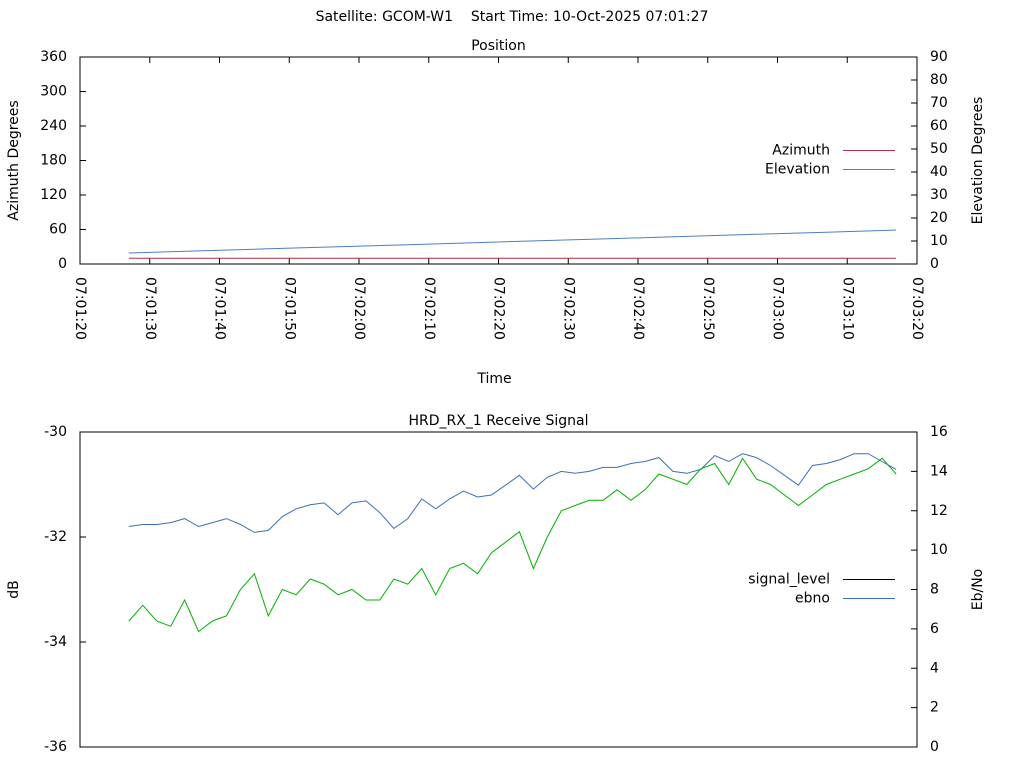  Describe the element at coordinates (934, 590) in the screenshot. I see `y2-tick-label: 8` at that location.